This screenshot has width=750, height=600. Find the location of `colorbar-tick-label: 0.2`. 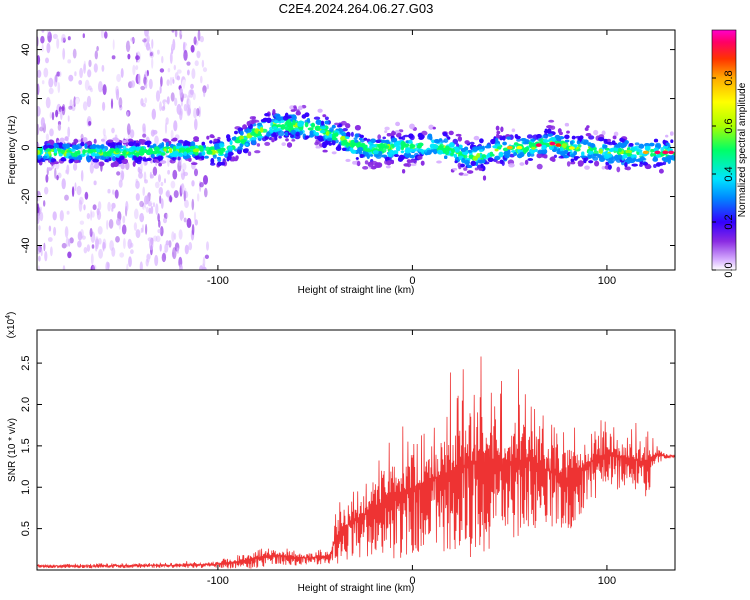

colorbar-tick-label: 0.2 is located at coordinates (729, 221).